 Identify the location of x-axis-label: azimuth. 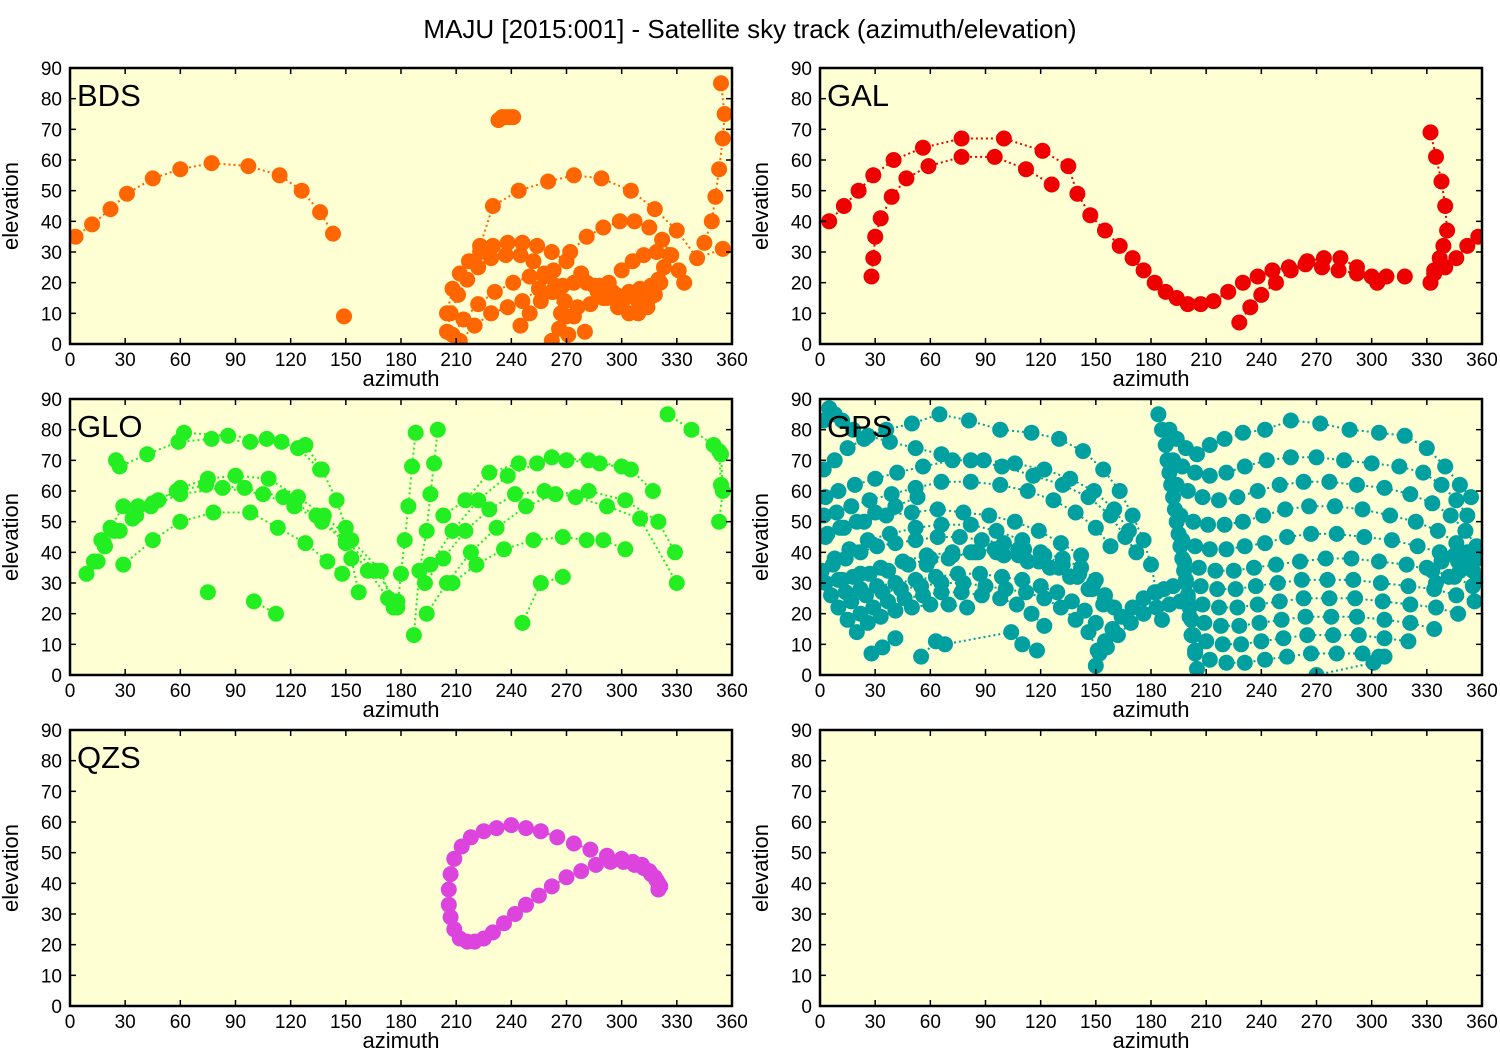
(1150, 1039).